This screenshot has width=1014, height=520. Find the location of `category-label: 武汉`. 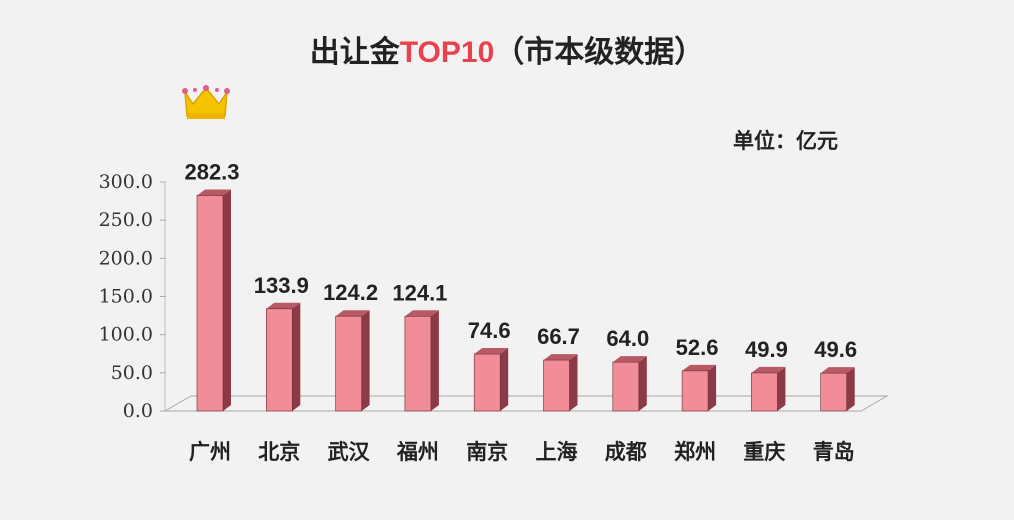

category-label: 武汉 is located at coordinates (349, 452).